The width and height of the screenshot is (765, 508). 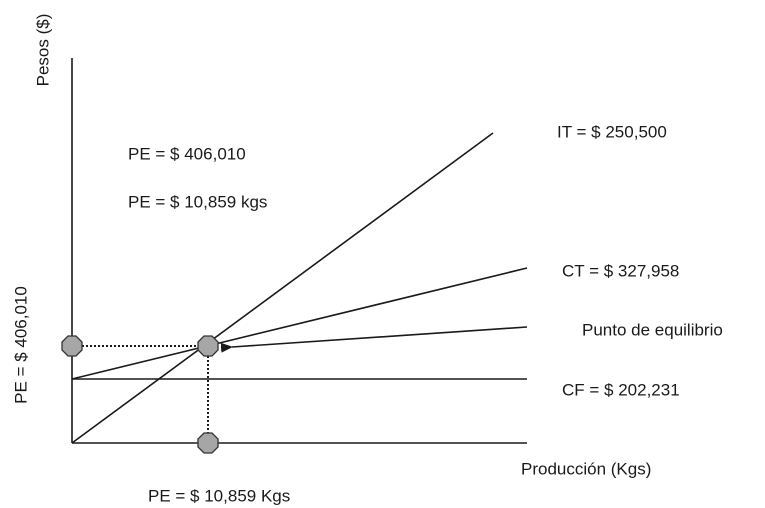 I want to click on x-axis-label: Producción (Kgs), so click(x=586, y=468).